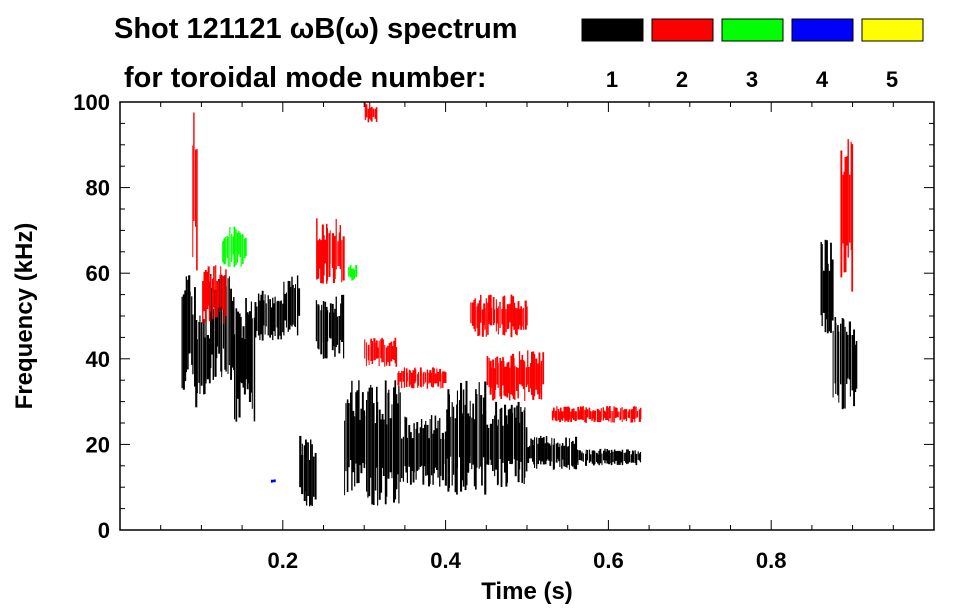  What do you see at coordinates (283, 560) in the screenshot?
I see `x-tick-label: 0.2` at bounding box center [283, 560].